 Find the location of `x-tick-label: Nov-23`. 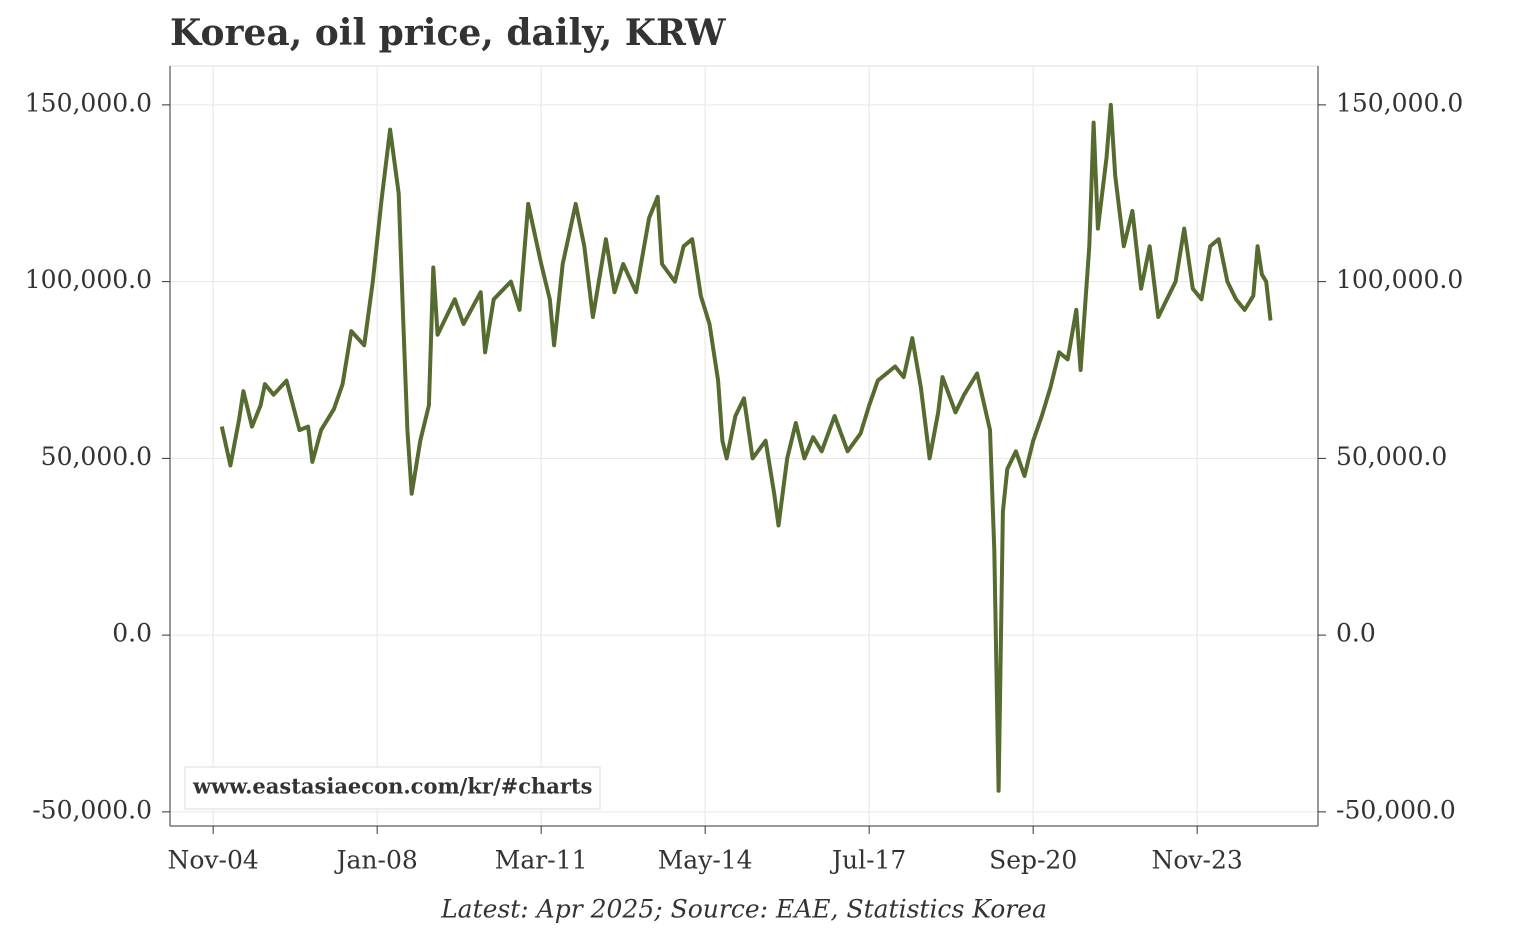

x-tick-label: Nov-23 is located at coordinates (1197, 860).